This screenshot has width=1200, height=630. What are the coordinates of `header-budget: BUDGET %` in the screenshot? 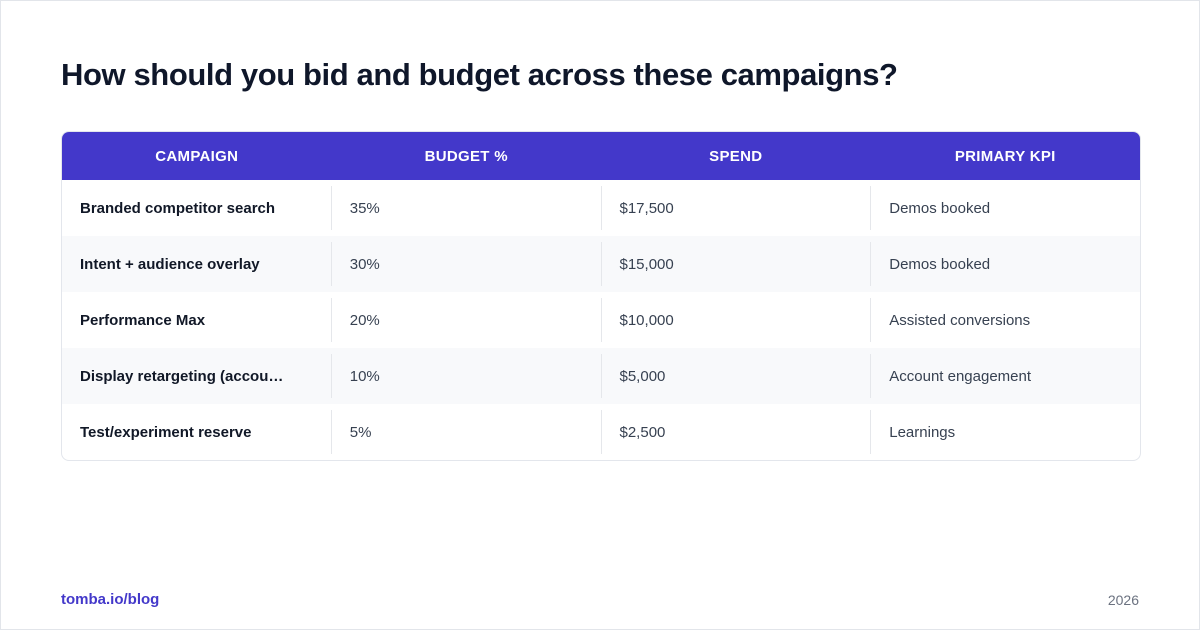 It's located at (466, 156).